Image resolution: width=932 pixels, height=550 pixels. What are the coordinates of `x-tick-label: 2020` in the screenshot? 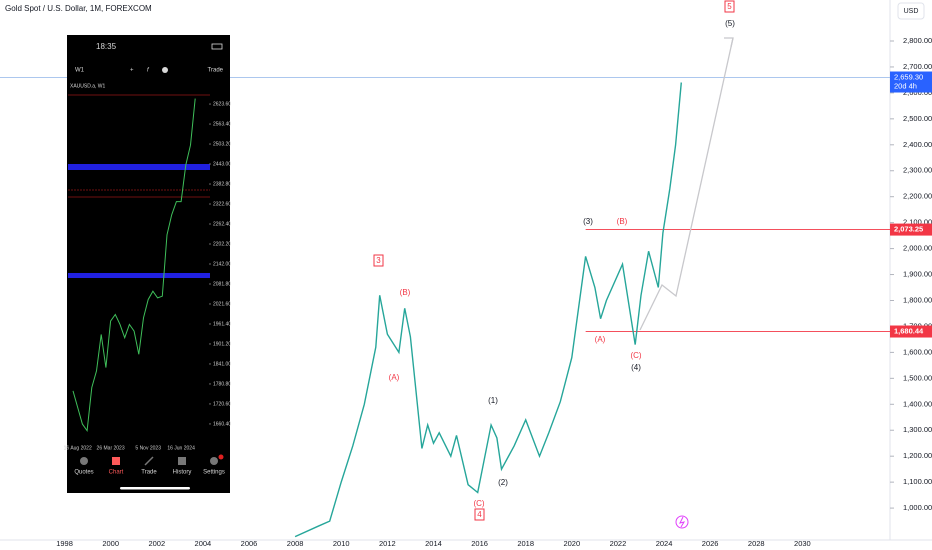 It's located at (571, 543).